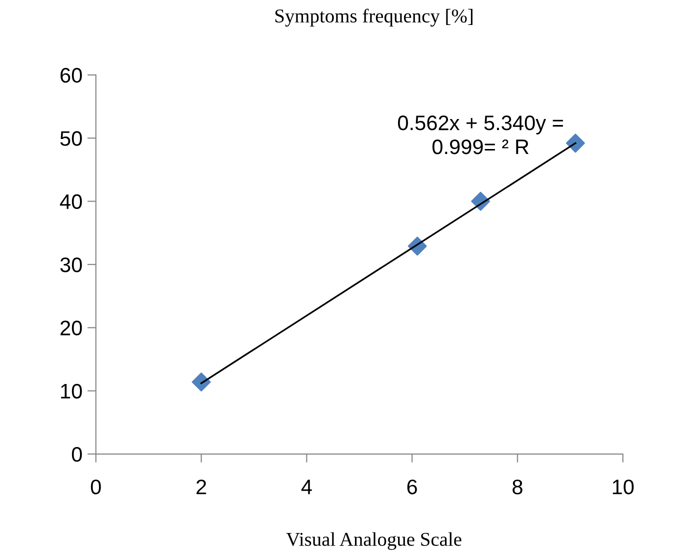 The image size is (680, 551). I want to click on y-tick-label: 30, so click(71, 264).